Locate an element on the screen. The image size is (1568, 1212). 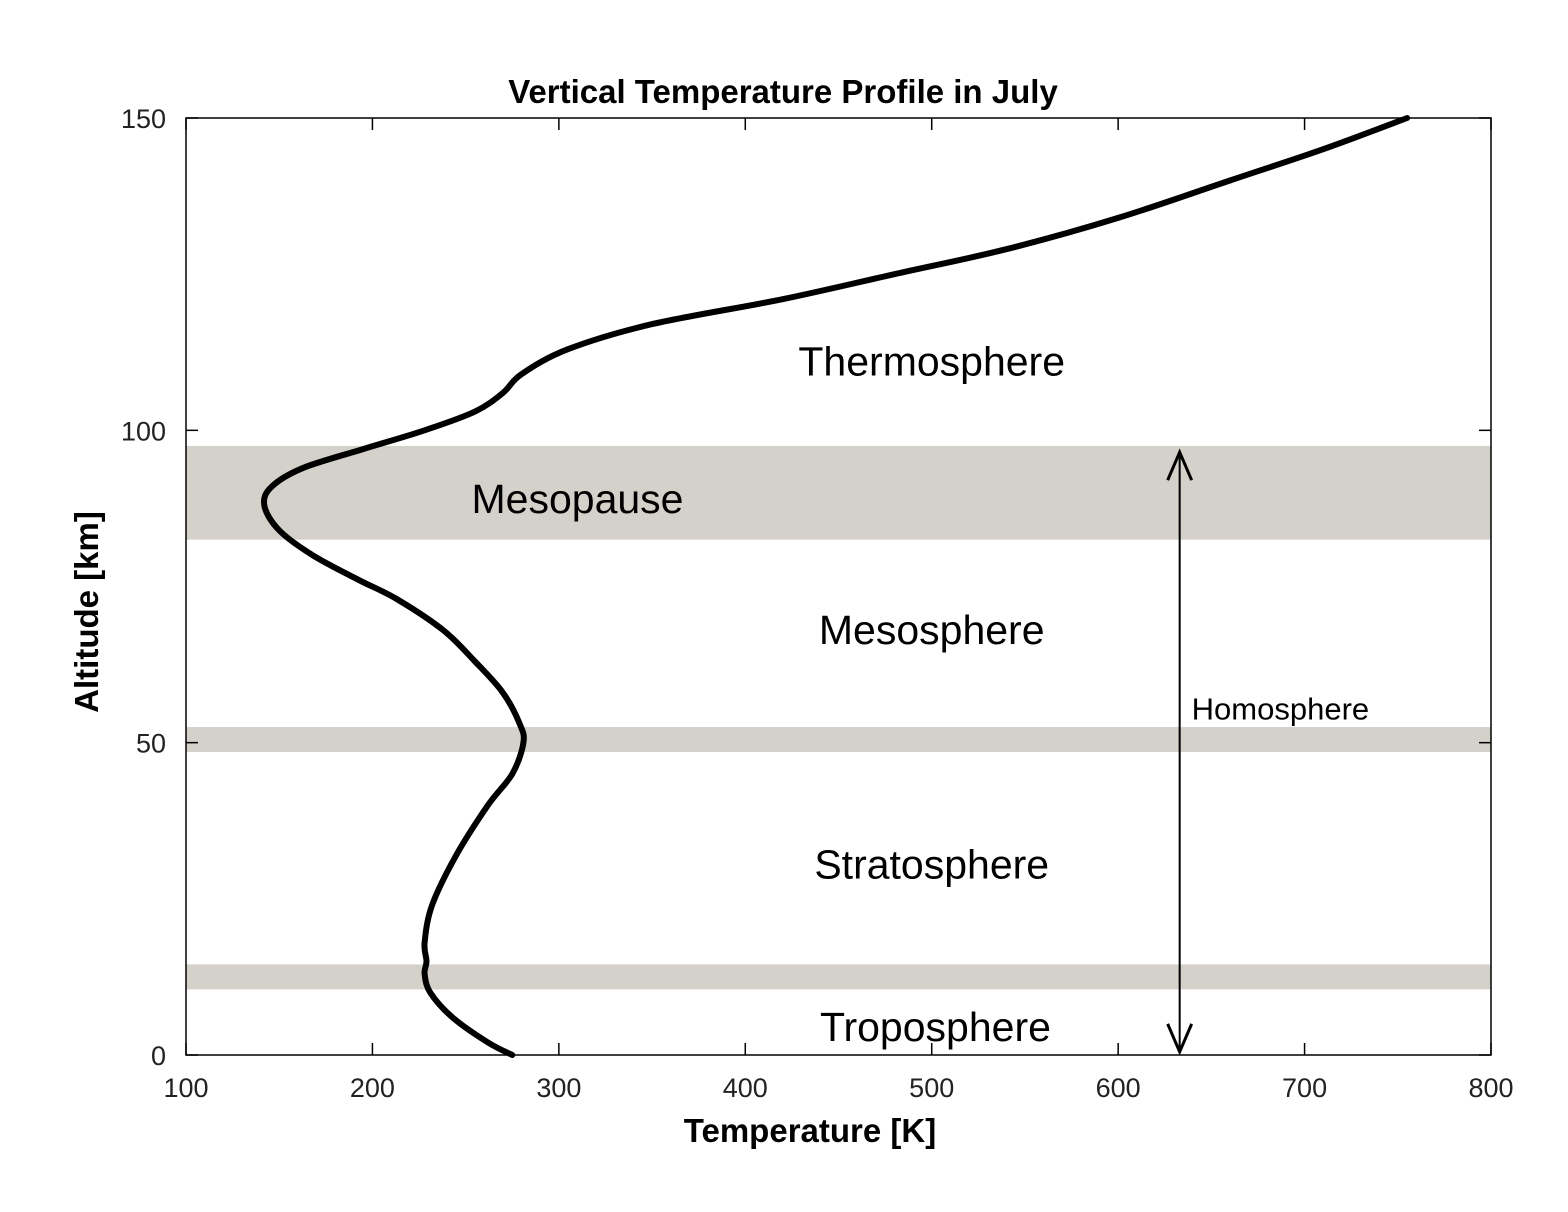
x-tick-label: 800 is located at coordinates (1490, 1088).